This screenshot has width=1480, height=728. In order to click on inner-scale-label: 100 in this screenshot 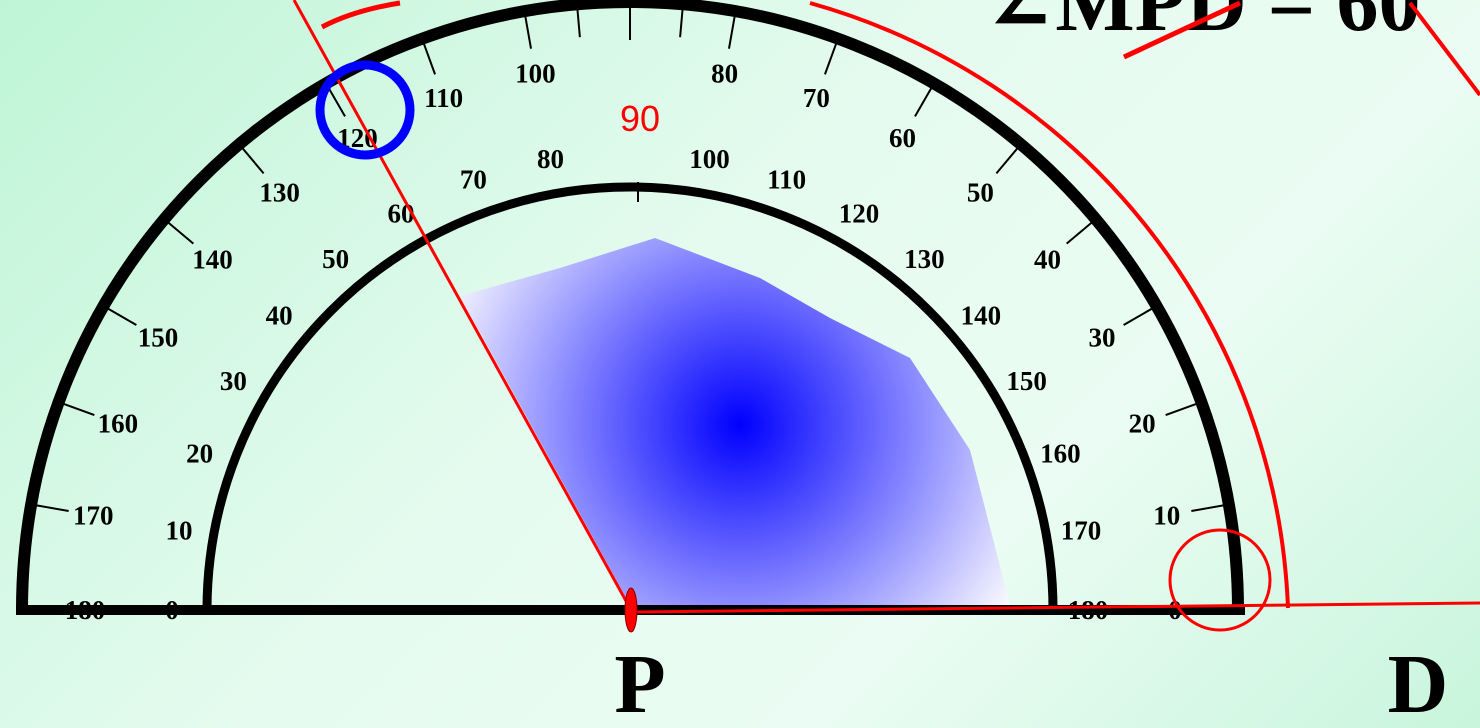, I will do `click(709, 159)`.